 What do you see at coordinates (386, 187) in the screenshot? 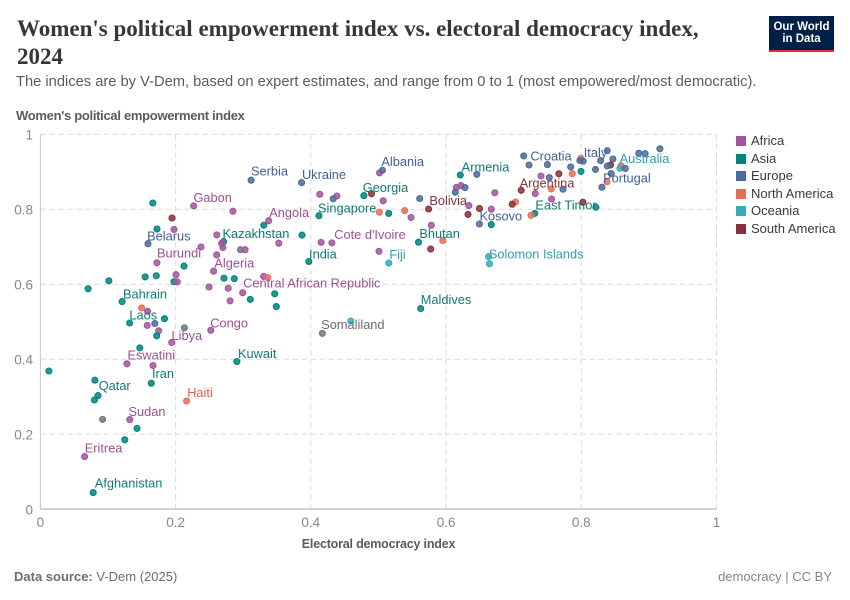
I see `svg-text: Georgia` at bounding box center [386, 187].